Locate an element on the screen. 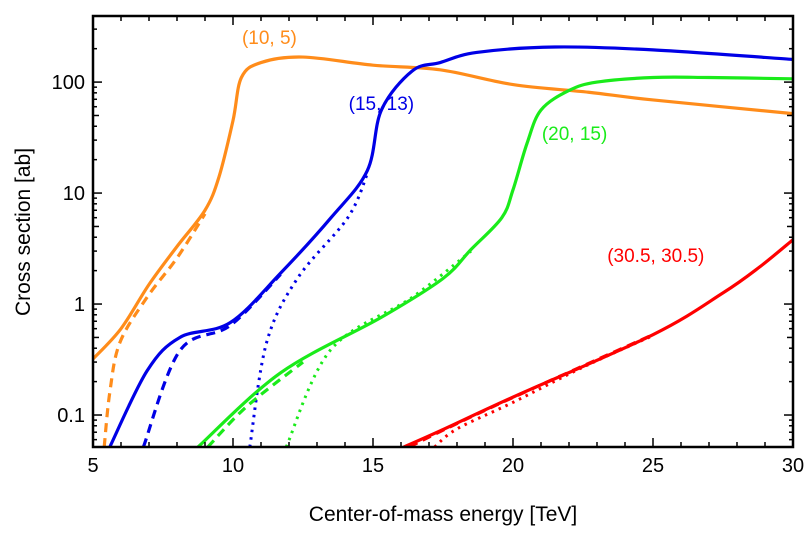  x-tick-label: 30 is located at coordinates (793, 466).